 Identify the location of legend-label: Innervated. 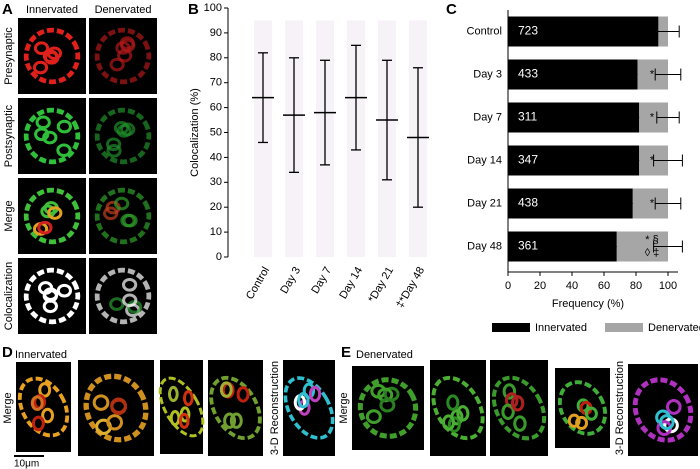
(561, 328).